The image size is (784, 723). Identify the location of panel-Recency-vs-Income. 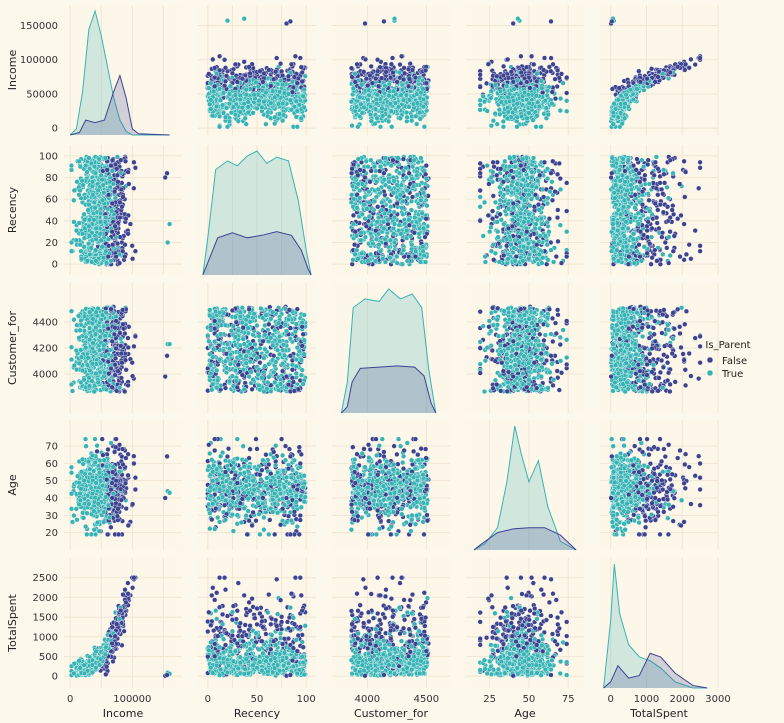
(123, 210).